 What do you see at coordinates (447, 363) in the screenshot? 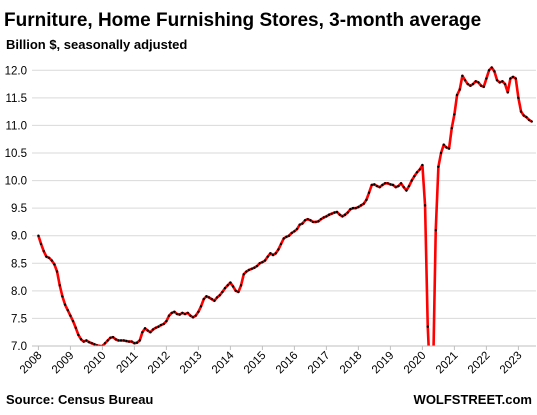
I see `x-tick-label: 2021` at bounding box center [447, 363].